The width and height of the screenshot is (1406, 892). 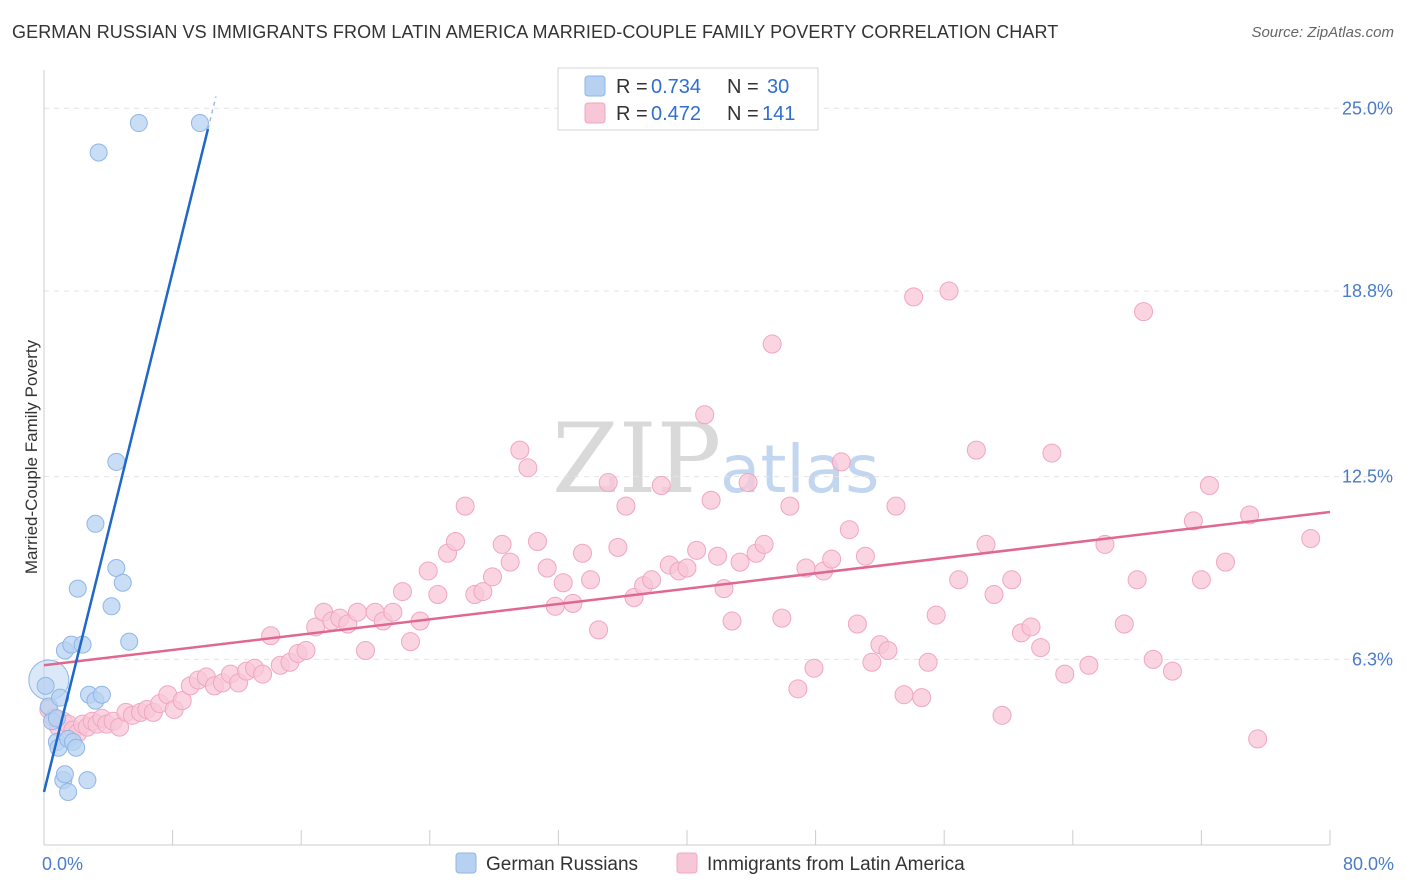 What do you see at coordinates (632, 114) in the screenshot?
I see `stats-r-label-1: R =` at bounding box center [632, 114].